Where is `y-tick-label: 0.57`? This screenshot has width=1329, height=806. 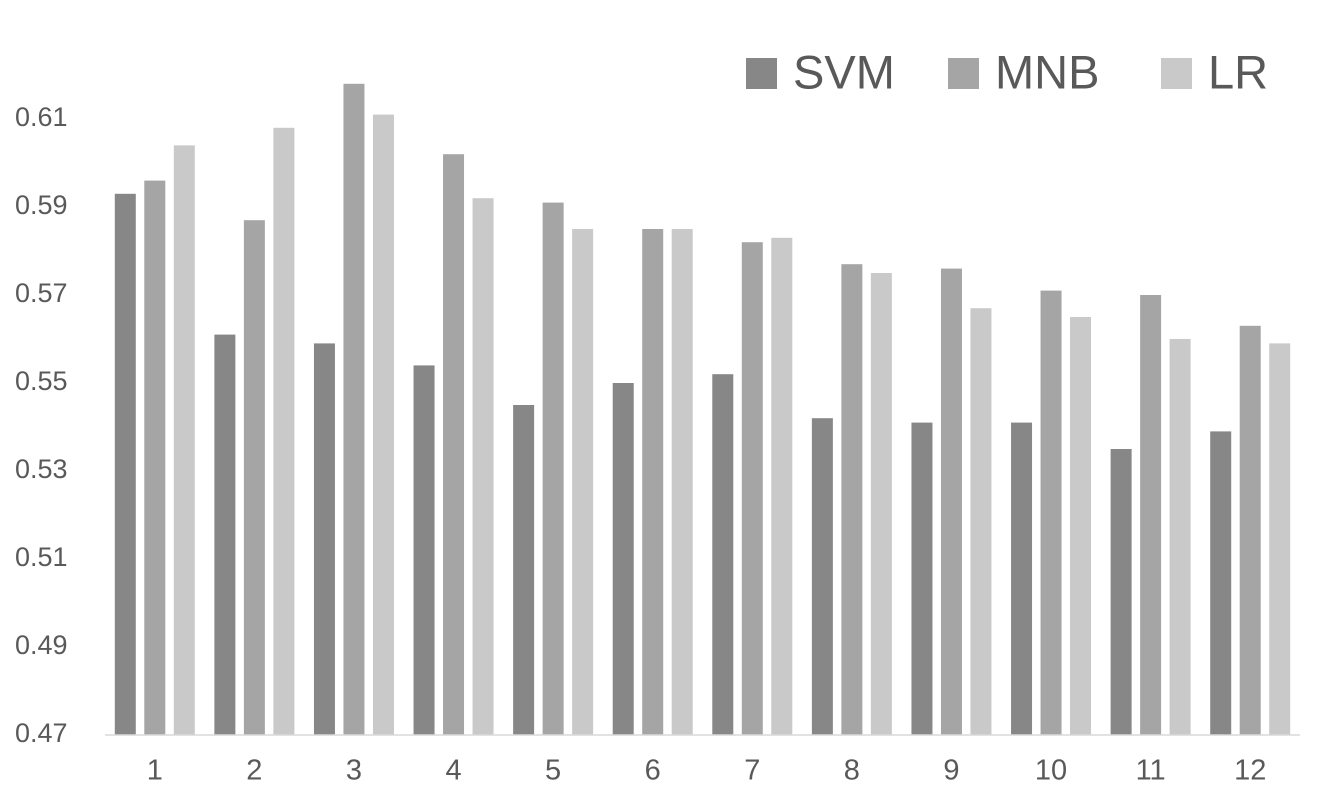
y-tick-label: 0.57 is located at coordinates (41, 293).